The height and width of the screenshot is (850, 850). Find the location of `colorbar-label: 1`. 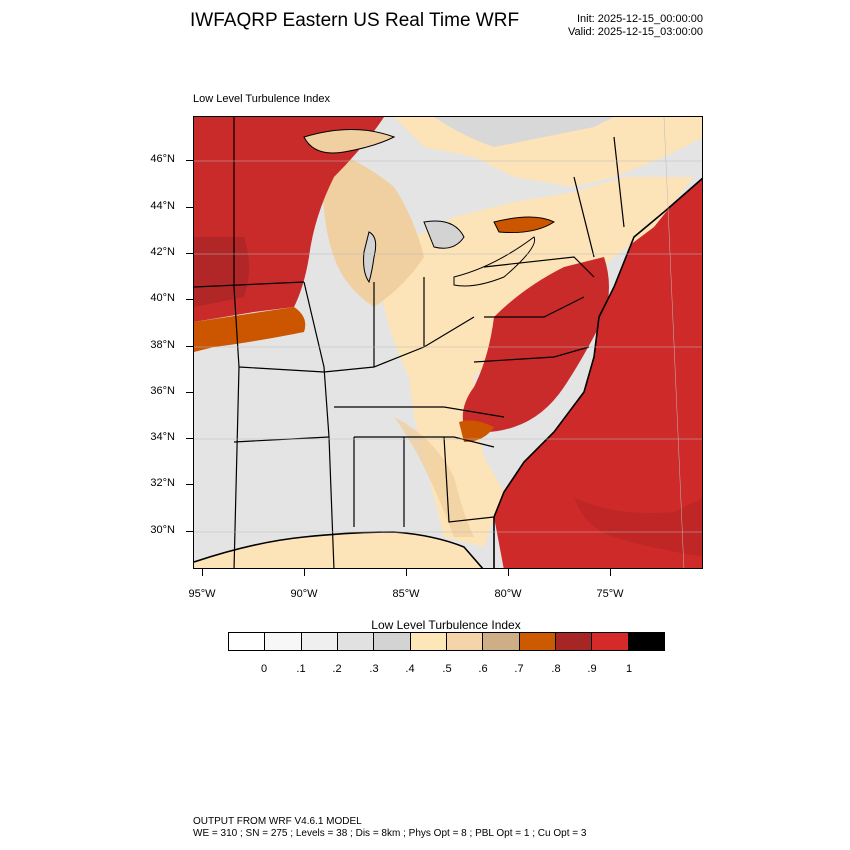

colorbar-label: 1 is located at coordinates (629, 669).